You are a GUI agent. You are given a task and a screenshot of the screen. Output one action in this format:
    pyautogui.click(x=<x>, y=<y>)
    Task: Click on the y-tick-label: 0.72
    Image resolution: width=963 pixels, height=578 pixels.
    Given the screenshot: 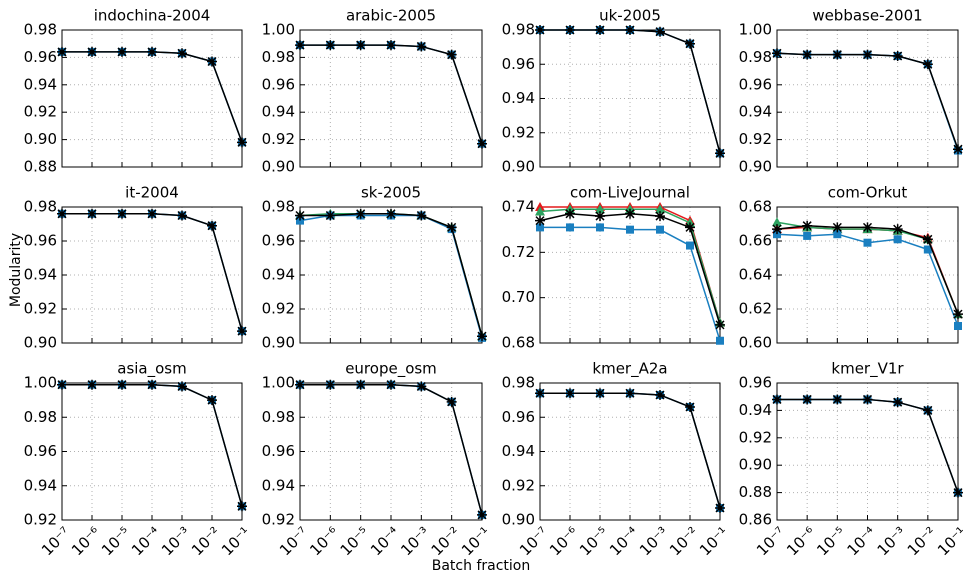 What is the action you would take?
    pyautogui.click(x=518, y=252)
    